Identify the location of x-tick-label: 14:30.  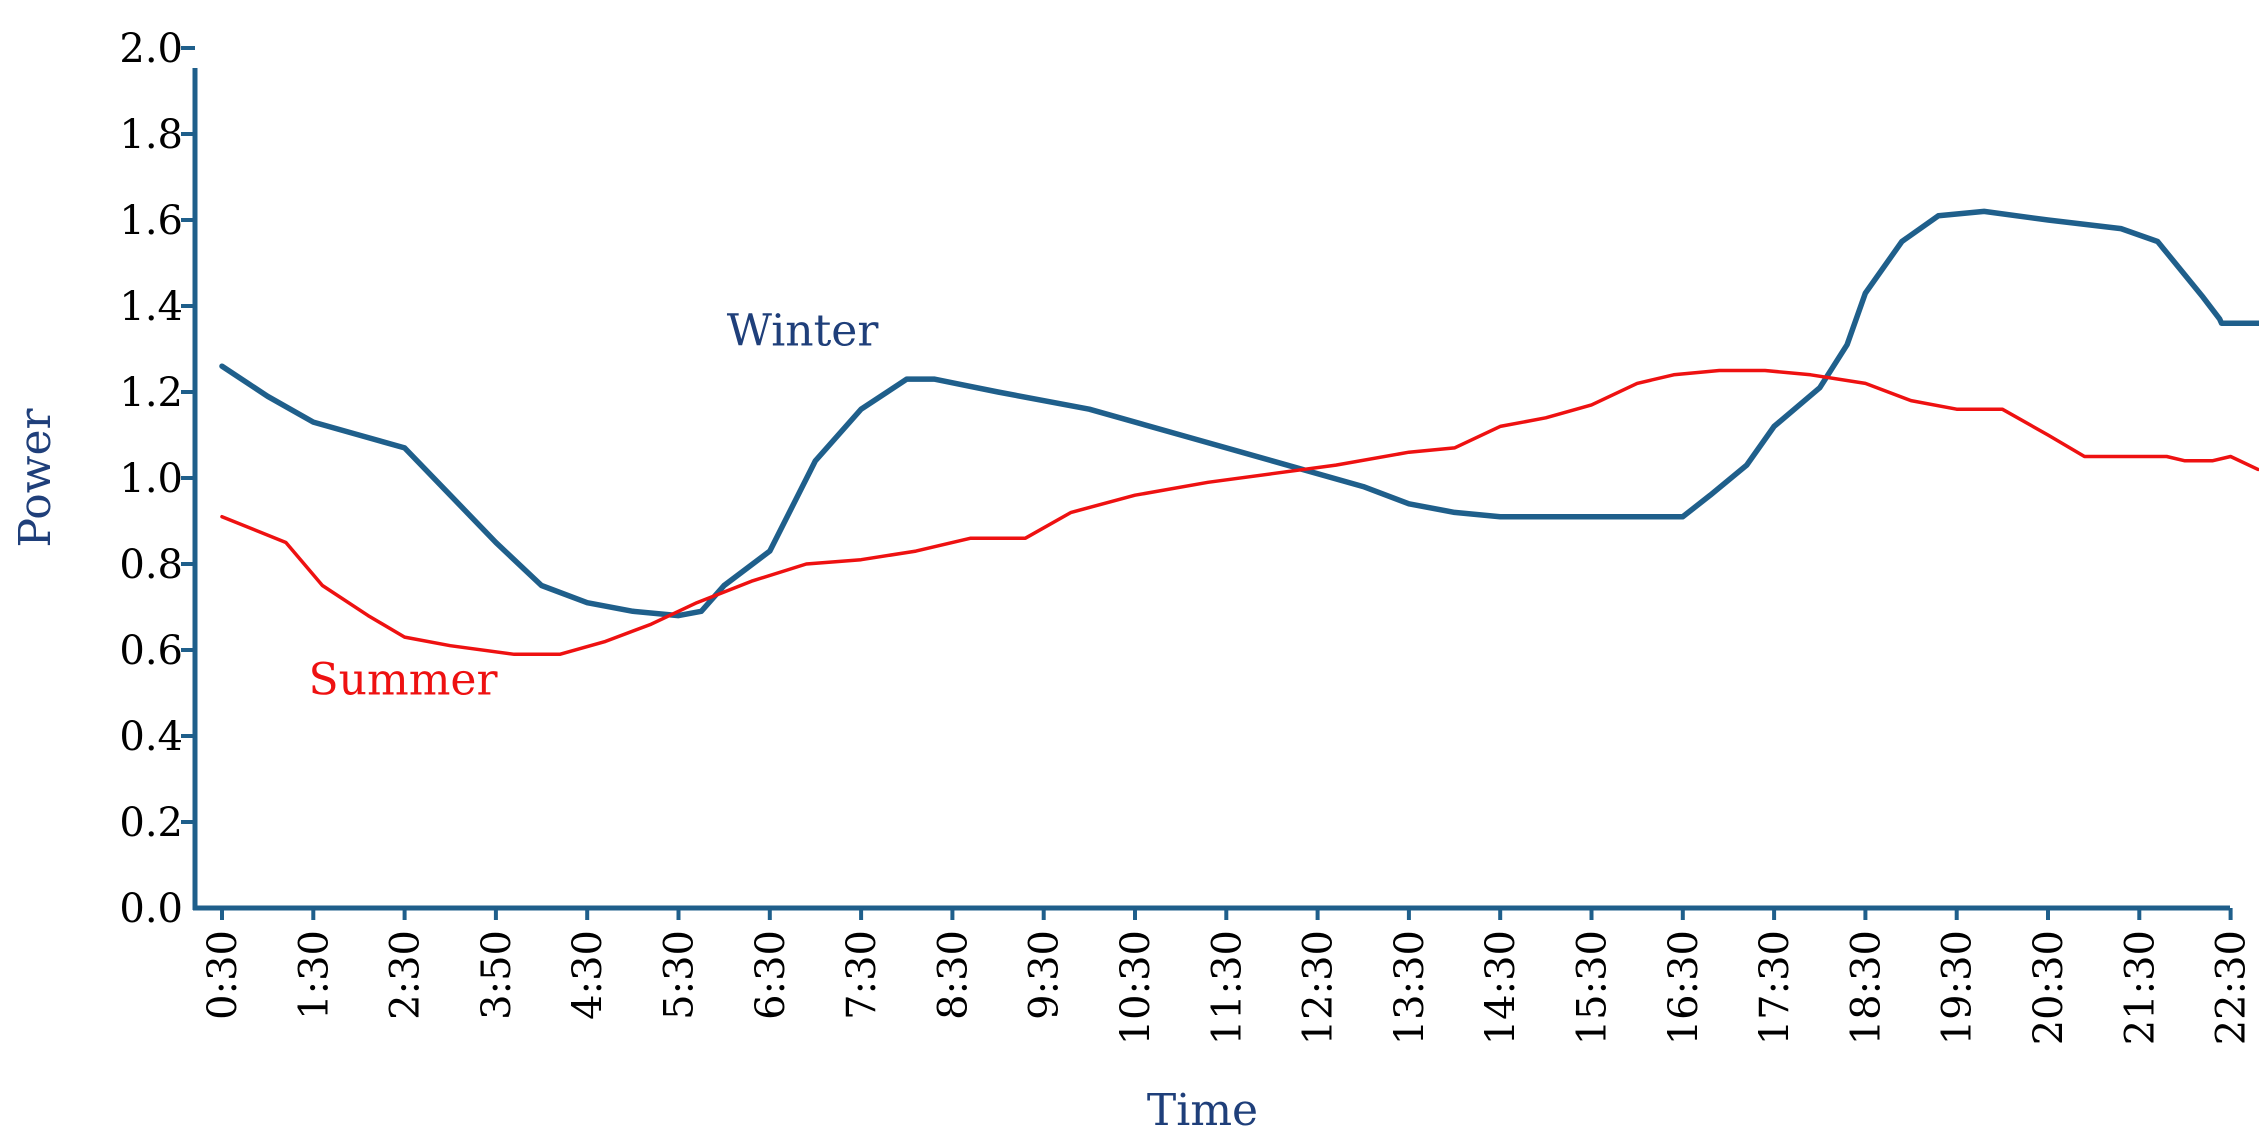
(1501, 987).